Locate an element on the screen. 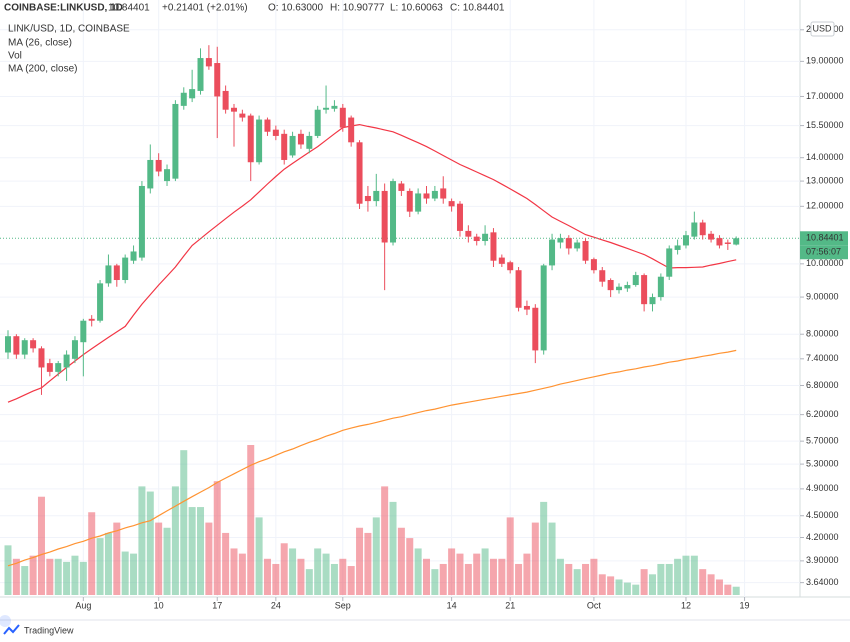 The image size is (850, 642). brand-logo is located at coordinates (10, 625).